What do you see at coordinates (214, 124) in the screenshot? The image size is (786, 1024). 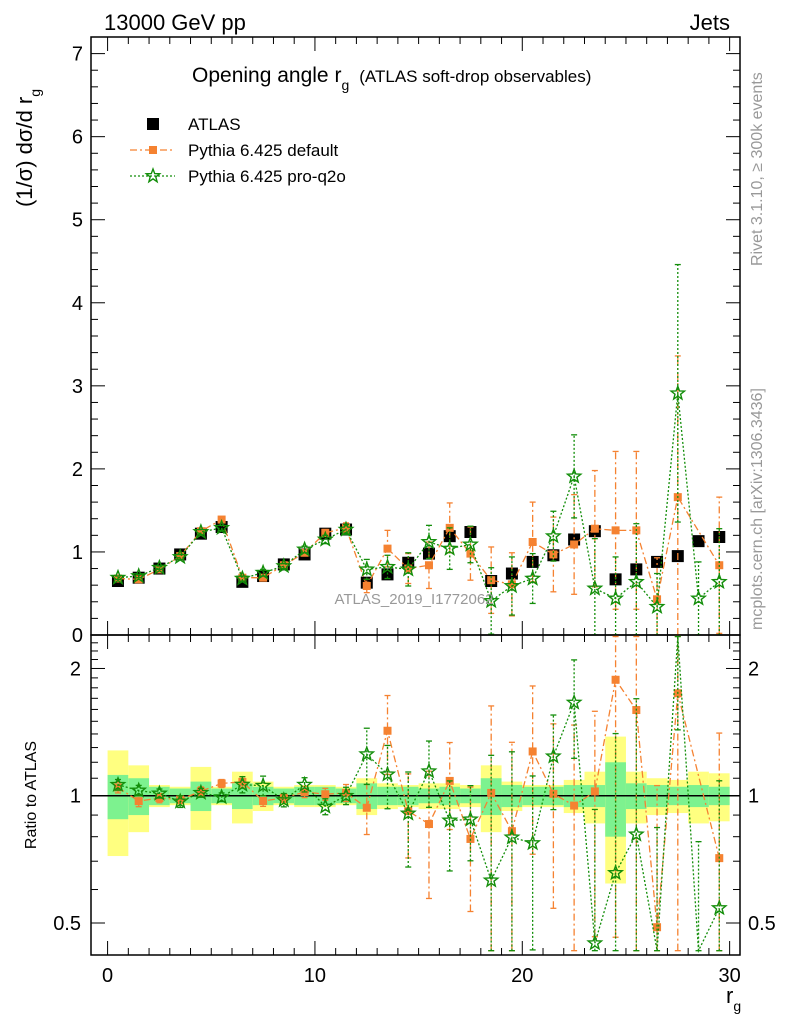 I see `legend-label: ATLAS` at bounding box center [214, 124].